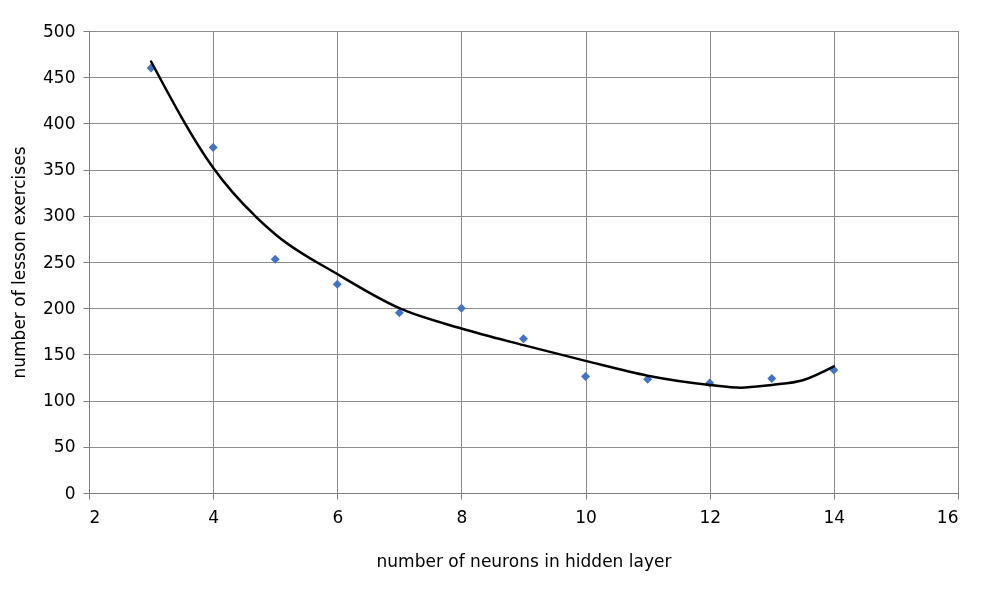 This screenshot has width=1006, height=591. Describe the element at coordinates (59, 169) in the screenshot. I see `y-tick-label: 350` at that location.